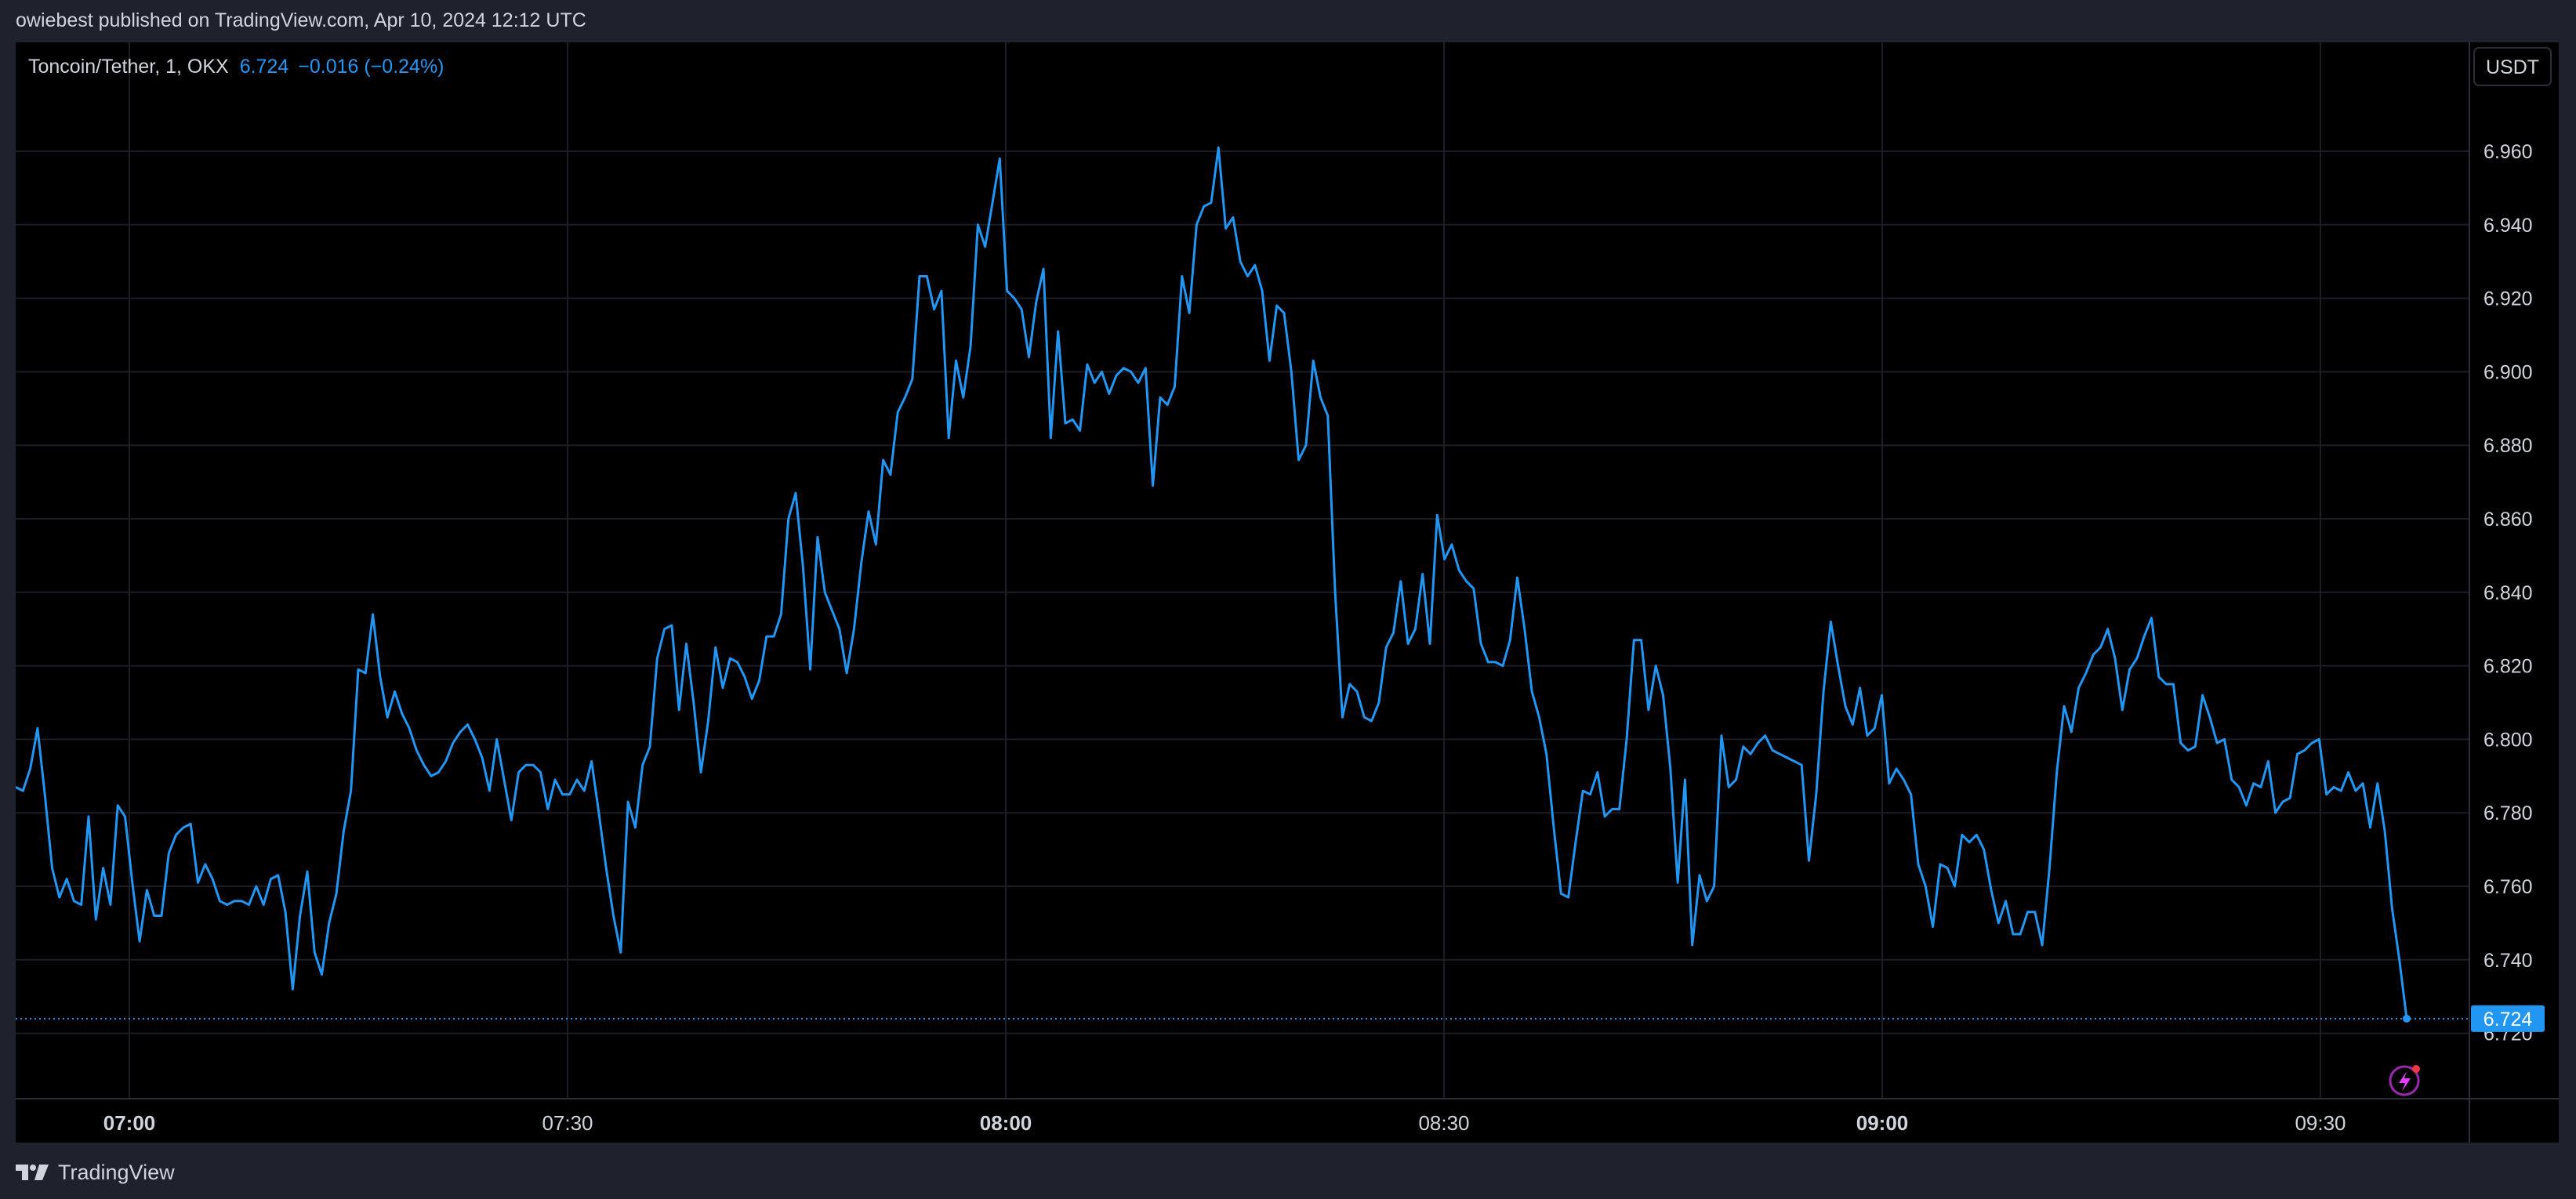  What do you see at coordinates (33, 1173) in the screenshot?
I see `tradingview-logo-icon` at bounding box center [33, 1173].